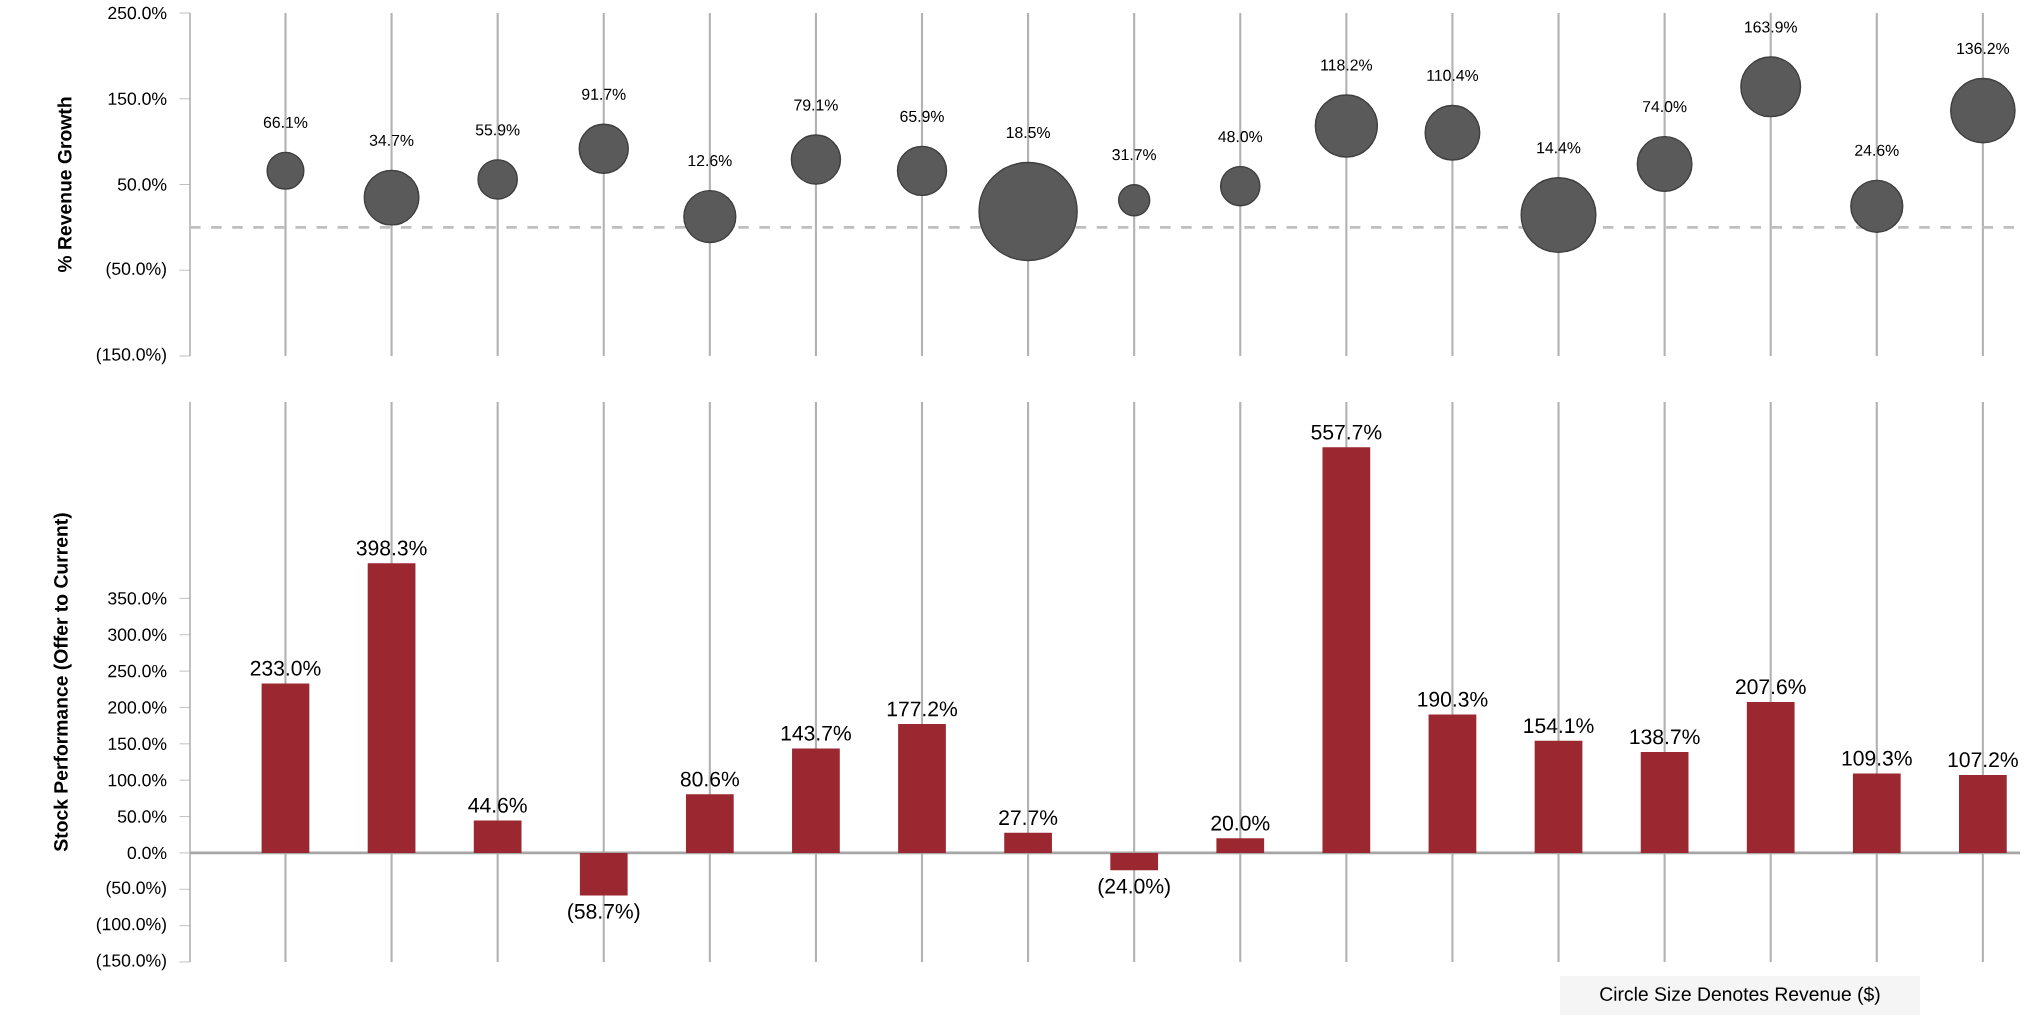 This screenshot has height=1018, width=2031. Describe the element at coordinates (137, 634) in the screenshot. I see `y-tick-label: 300.0%` at that location.